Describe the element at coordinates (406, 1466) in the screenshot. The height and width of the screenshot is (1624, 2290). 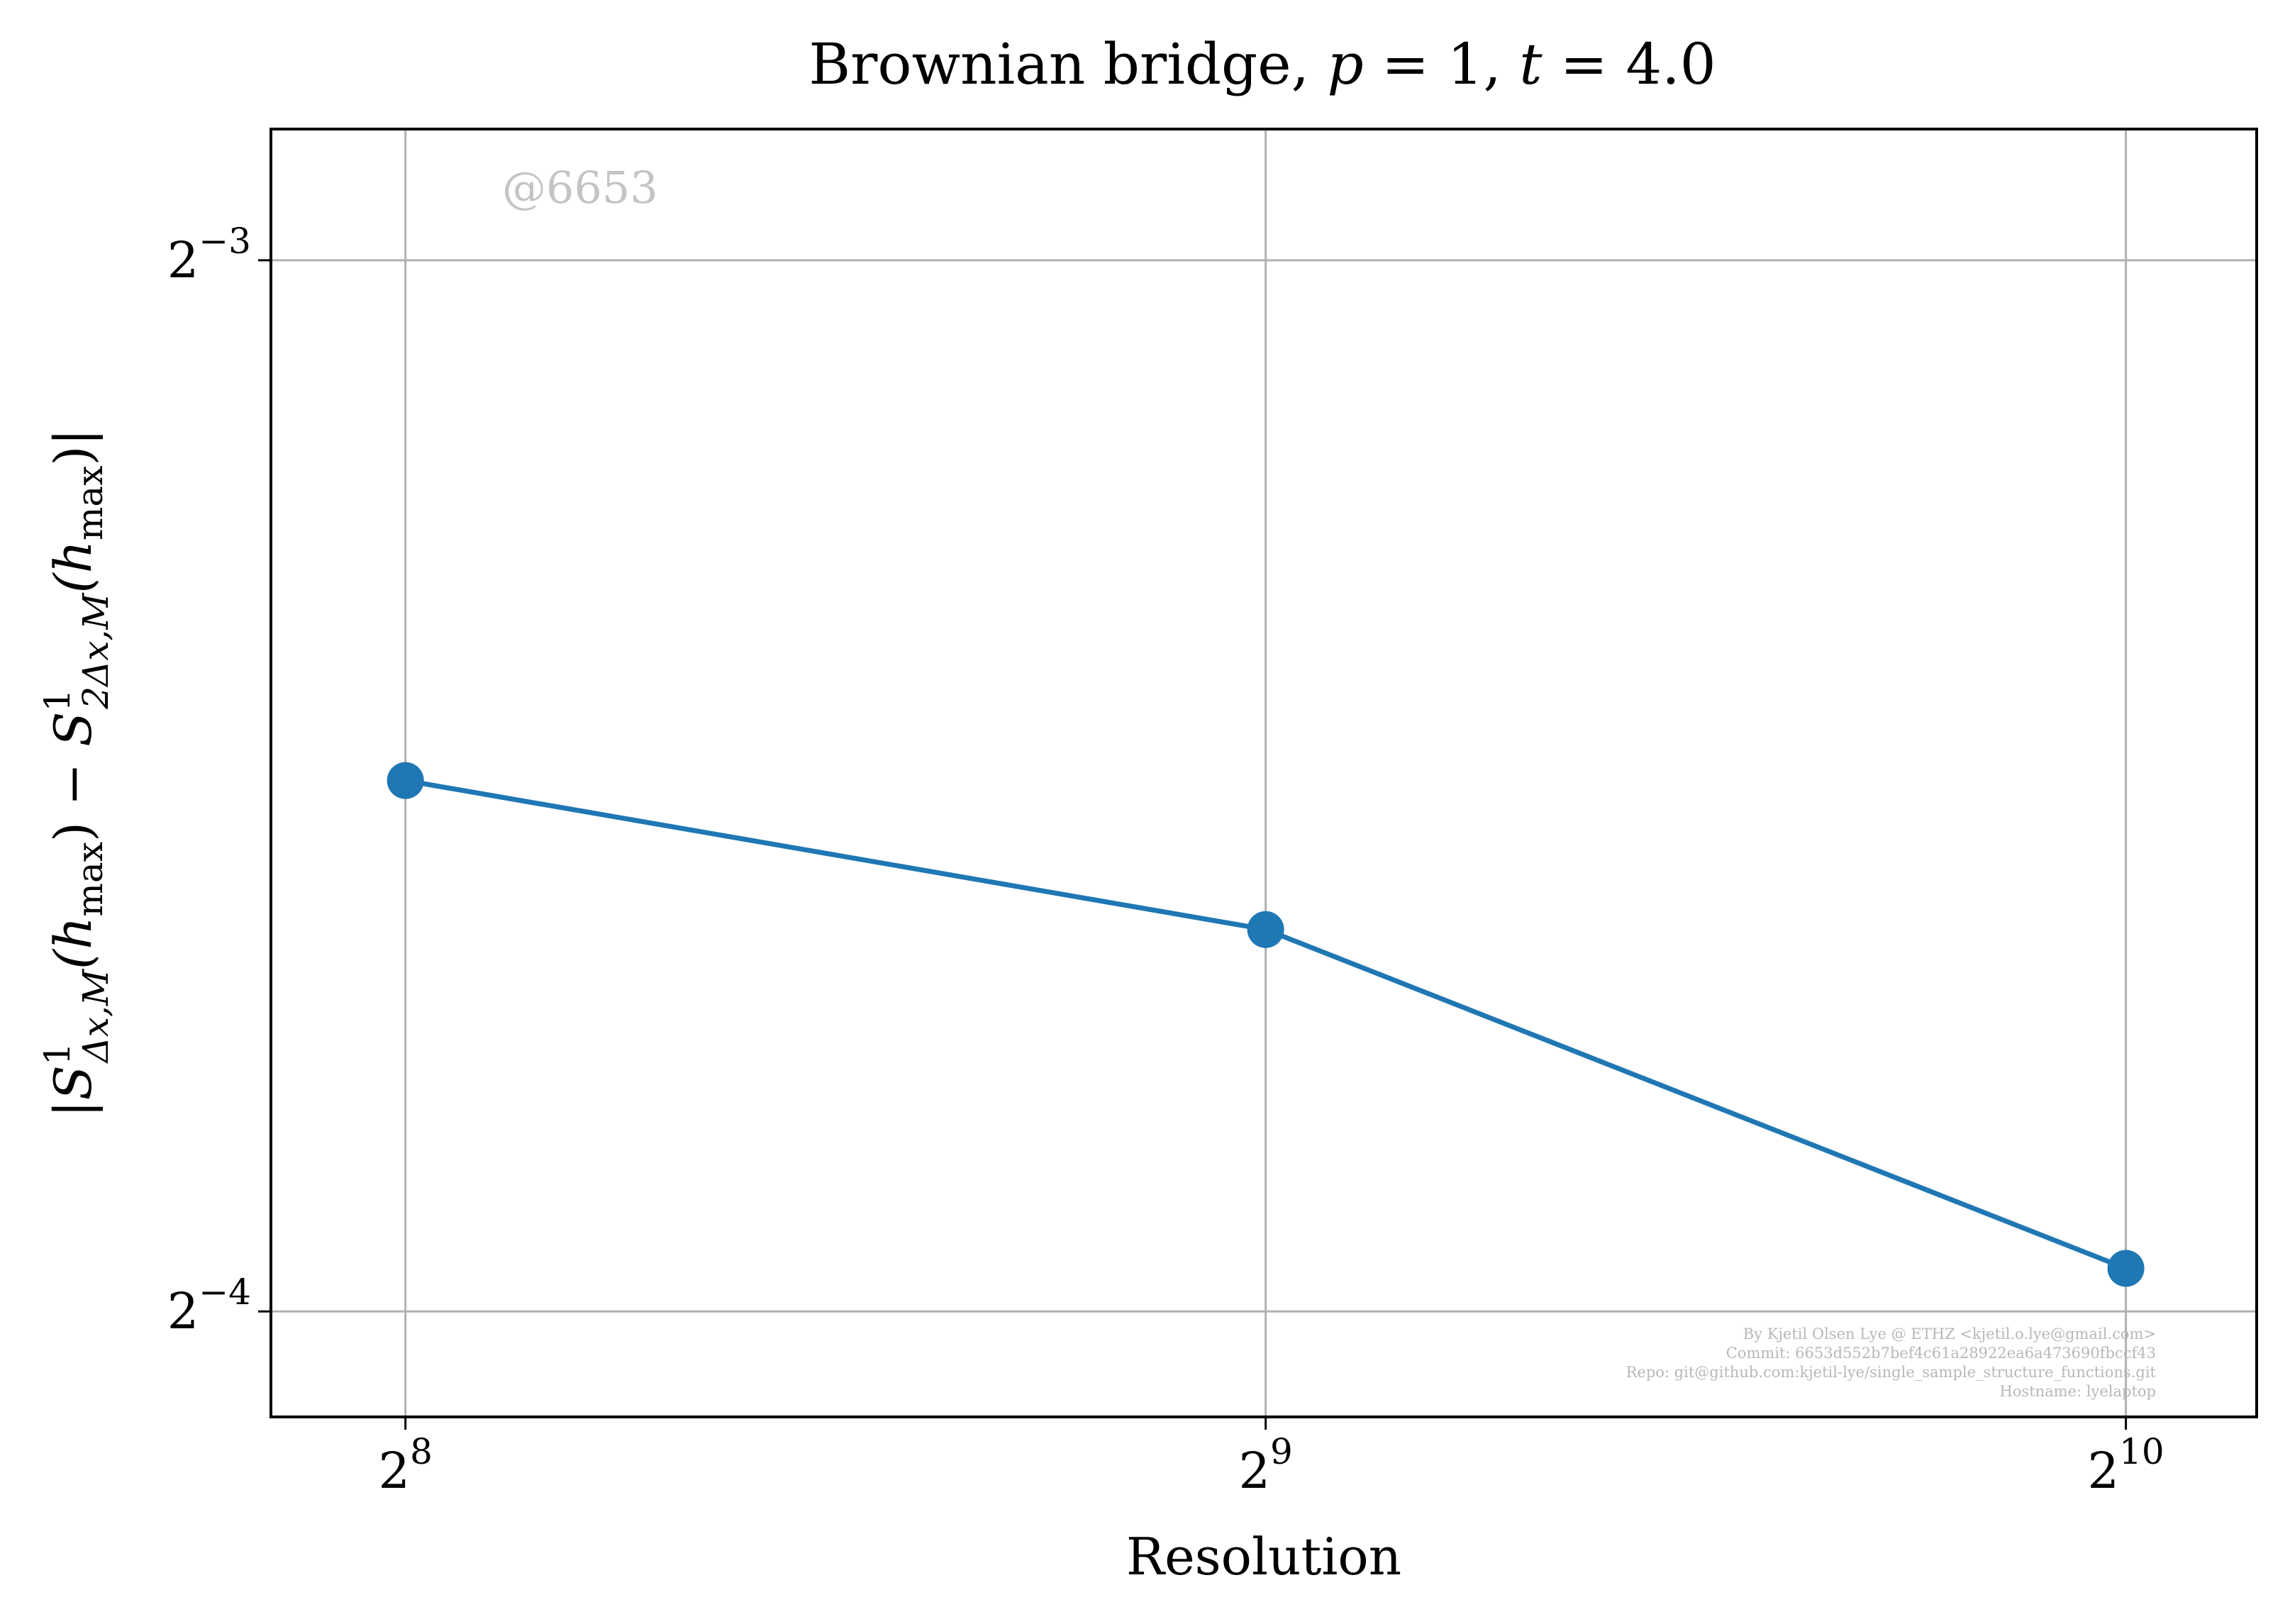
I see `x-tick-label: 28` at that location.